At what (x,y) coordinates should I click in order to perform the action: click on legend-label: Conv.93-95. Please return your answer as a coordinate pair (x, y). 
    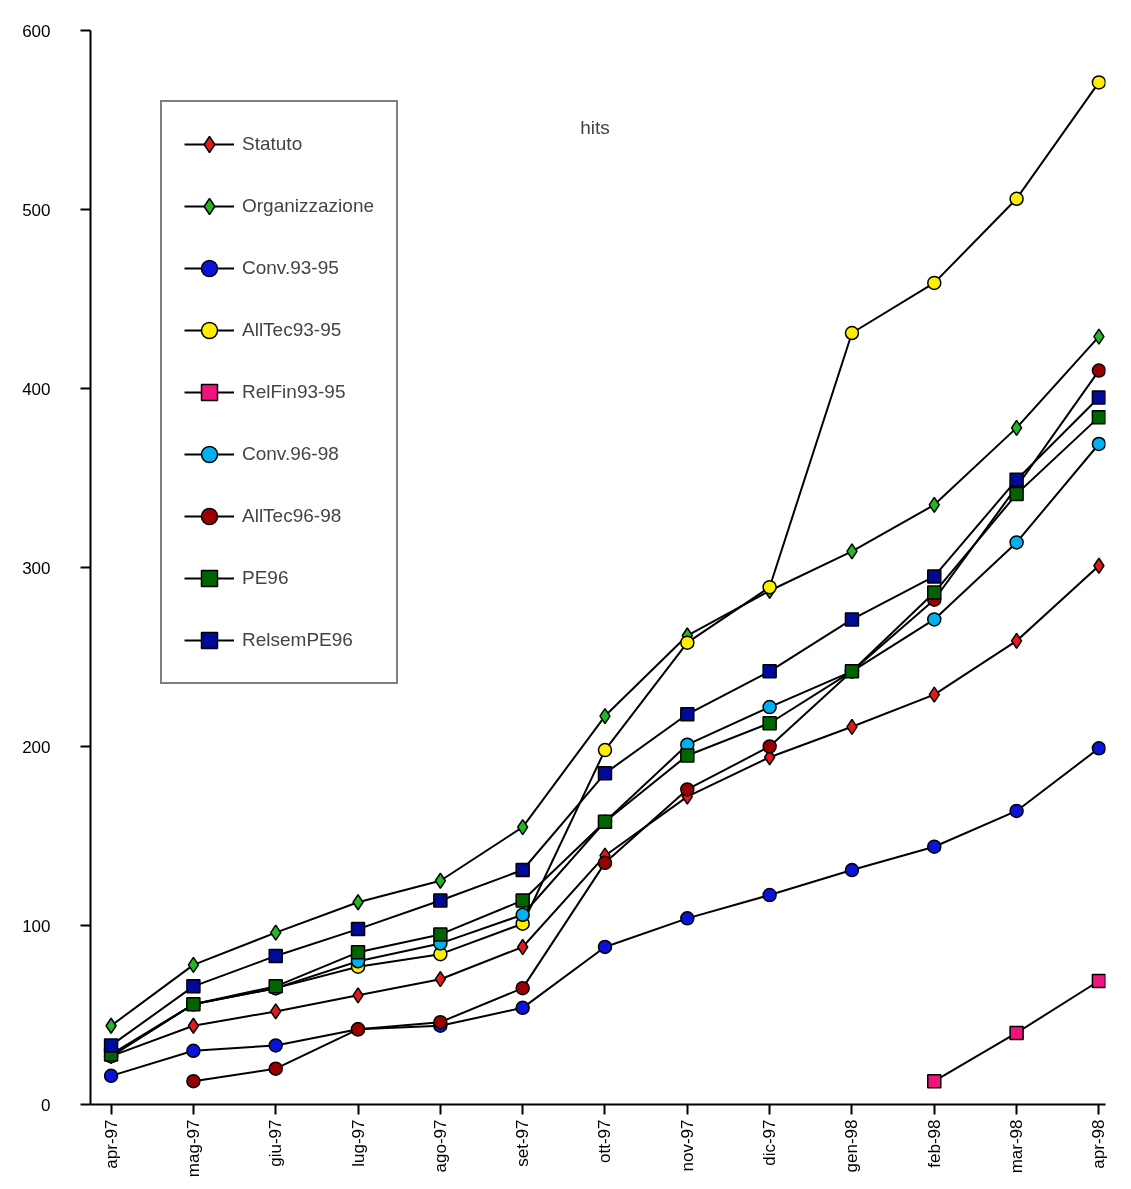
    Looking at the image, I should click on (290, 268).